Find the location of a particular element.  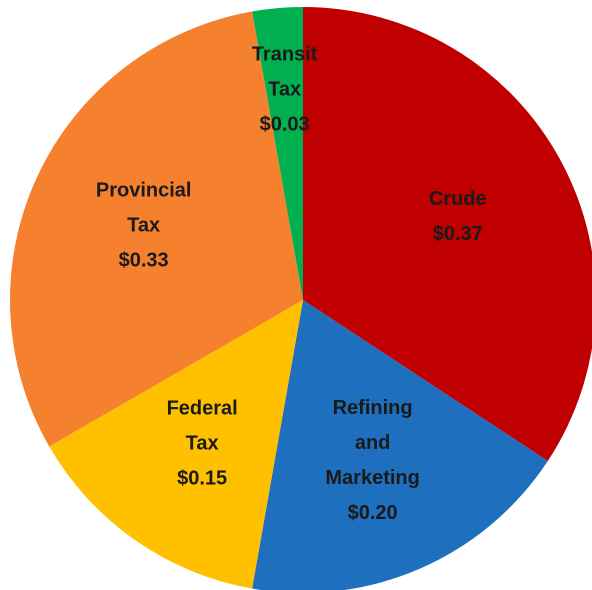

slice-category: Refining and Marketing is located at coordinates (372, 443).